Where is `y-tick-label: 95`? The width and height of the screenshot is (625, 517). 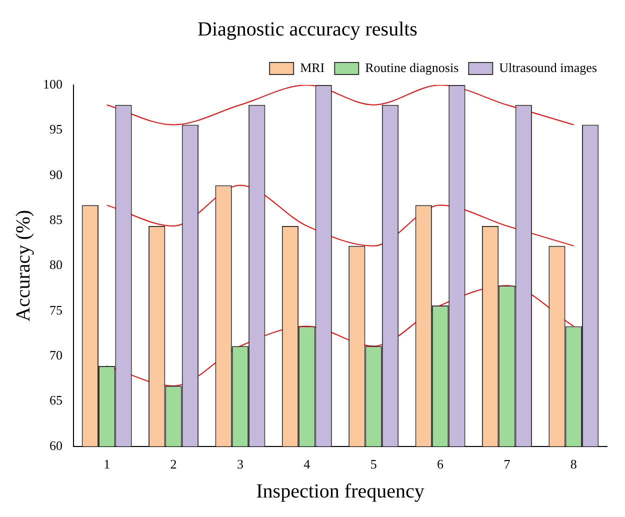 y-tick-label: 95 is located at coordinates (56, 129).